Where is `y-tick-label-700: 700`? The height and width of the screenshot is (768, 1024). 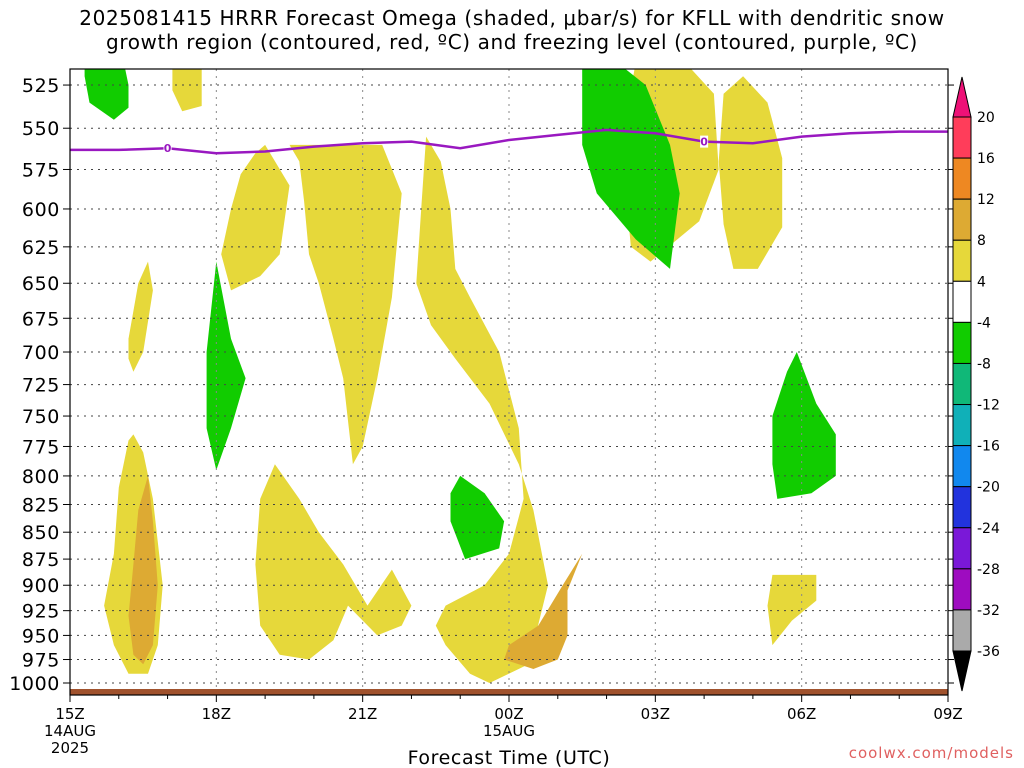 y-tick-label-700: 700 is located at coordinates (41, 353).